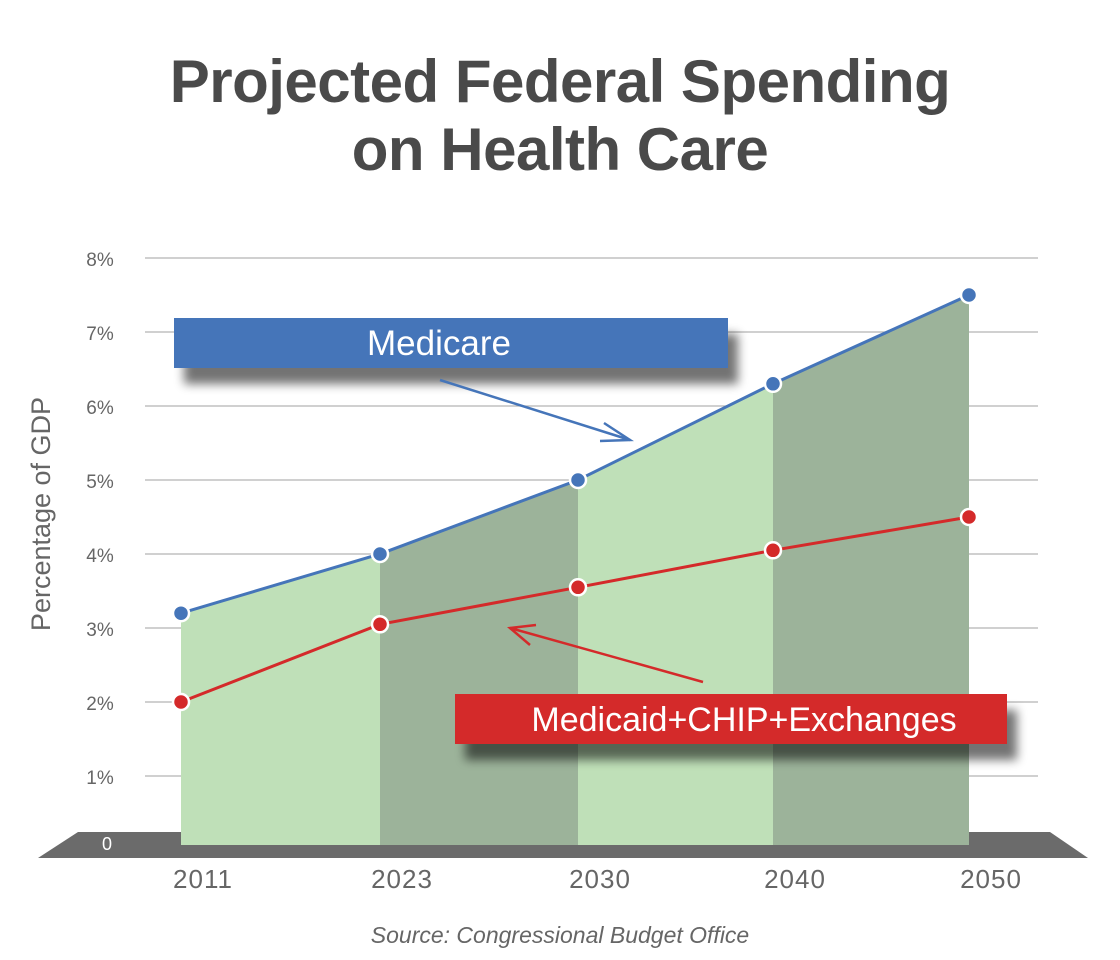  Describe the element at coordinates (535, 410) in the screenshot. I see `medicare-arrow` at that location.